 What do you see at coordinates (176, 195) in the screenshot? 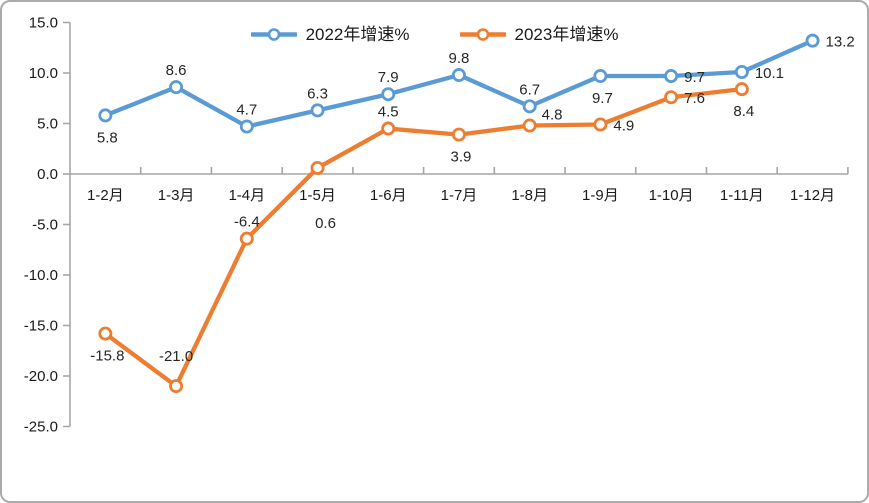
I see `x-axis-category-label: 1-3月` at bounding box center [176, 195].